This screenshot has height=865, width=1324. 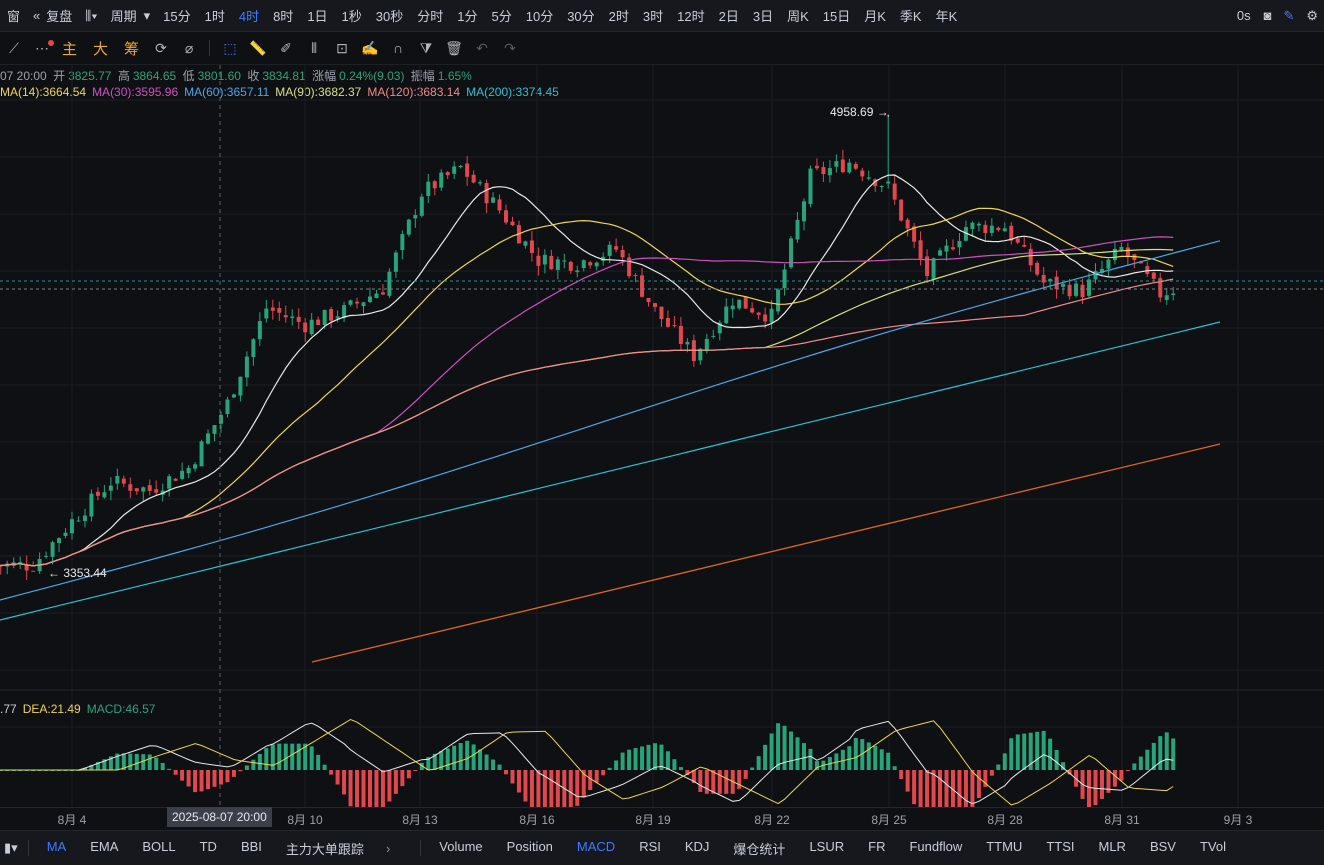 What do you see at coordinates (691, 16) in the screenshot?
I see `interval-14: 12时` at bounding box center [691, 16].